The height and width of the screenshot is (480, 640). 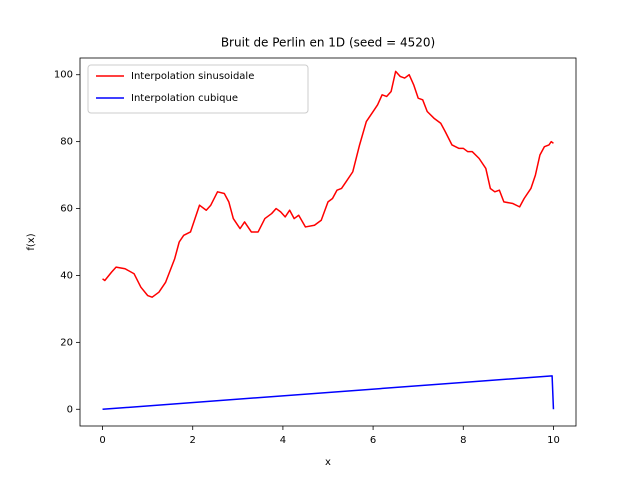 I want to click on chart-title: Bruit de Perlin en 1D (seed = 4520), so click(x=328, y=43).